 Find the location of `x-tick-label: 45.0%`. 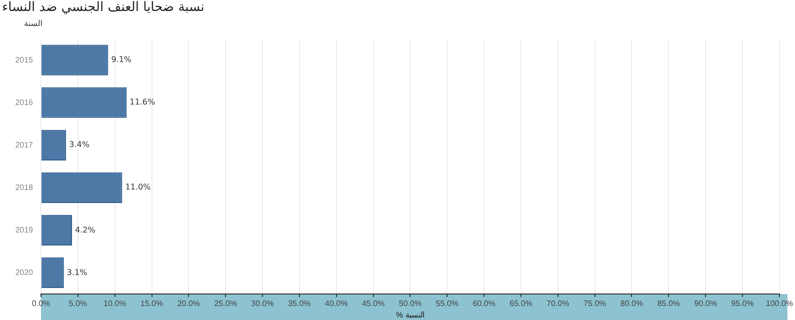

x-tick-label: 45.0% is located at coordinates (373, 303).